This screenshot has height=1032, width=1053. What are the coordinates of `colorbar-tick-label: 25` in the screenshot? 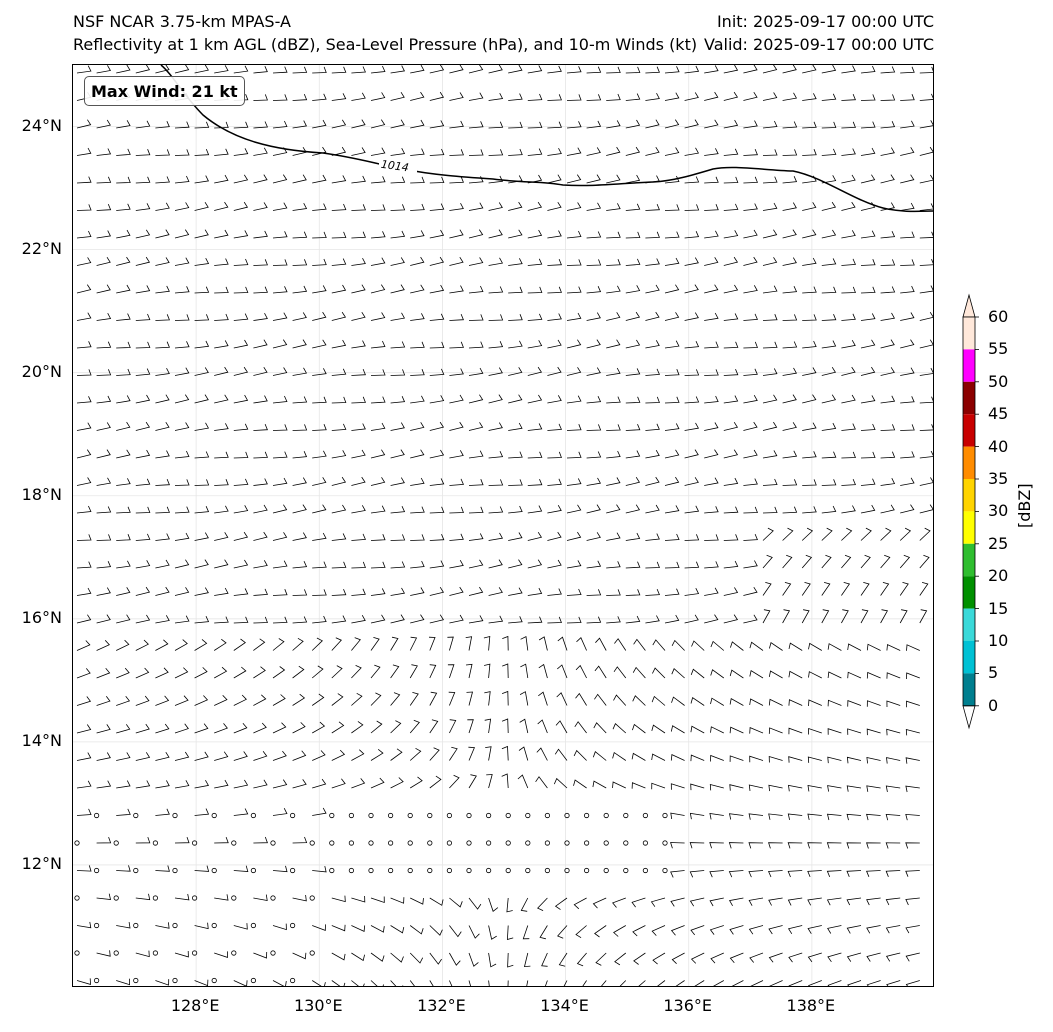 It's located at (998, 543).